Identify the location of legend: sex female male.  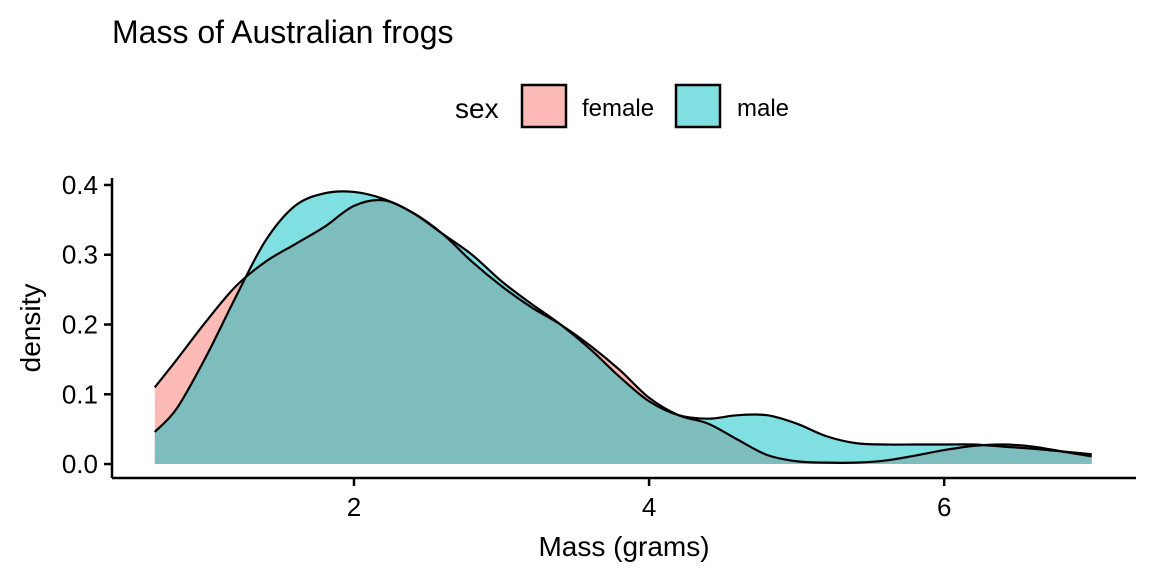
(622, 106).